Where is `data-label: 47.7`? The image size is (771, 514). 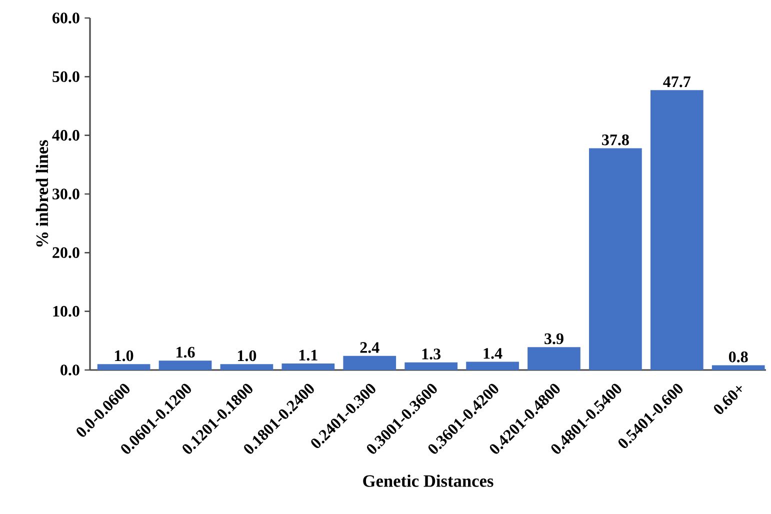
data-label: 47.7 is located at coordinates (677, 82).